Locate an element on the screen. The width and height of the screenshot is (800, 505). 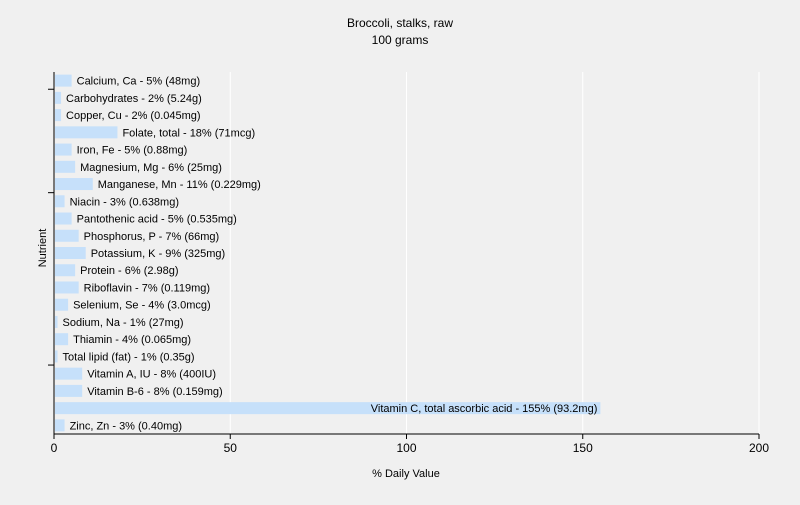
bar-label: Potassium, K - 9% (325mg) is located at coordinates (158, 254).